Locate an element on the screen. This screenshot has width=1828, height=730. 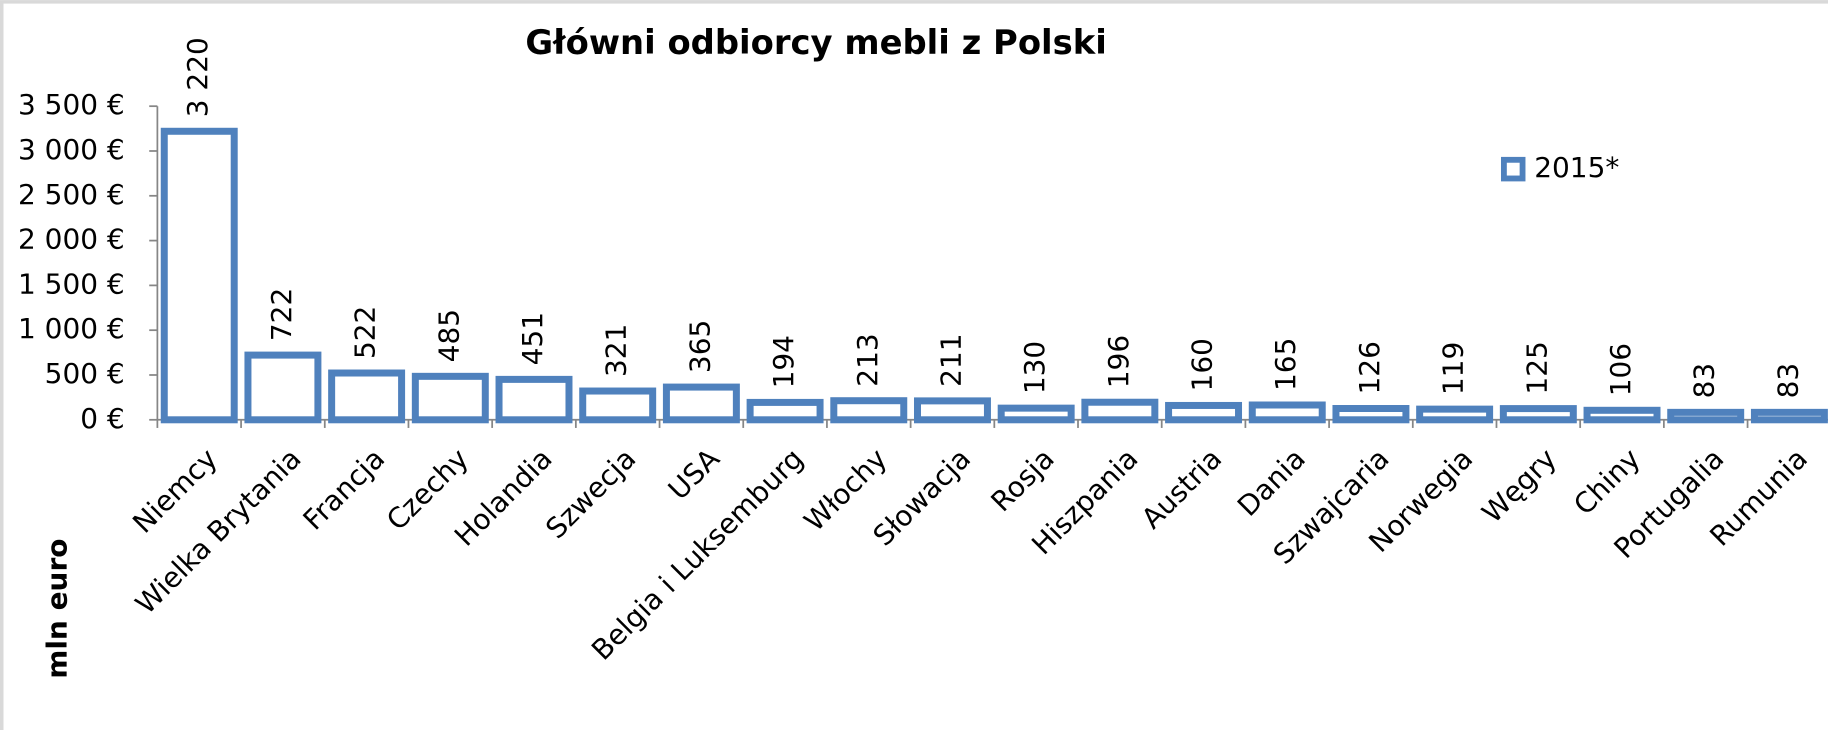
data-label: 165 is located at coordinates (1285, 364).